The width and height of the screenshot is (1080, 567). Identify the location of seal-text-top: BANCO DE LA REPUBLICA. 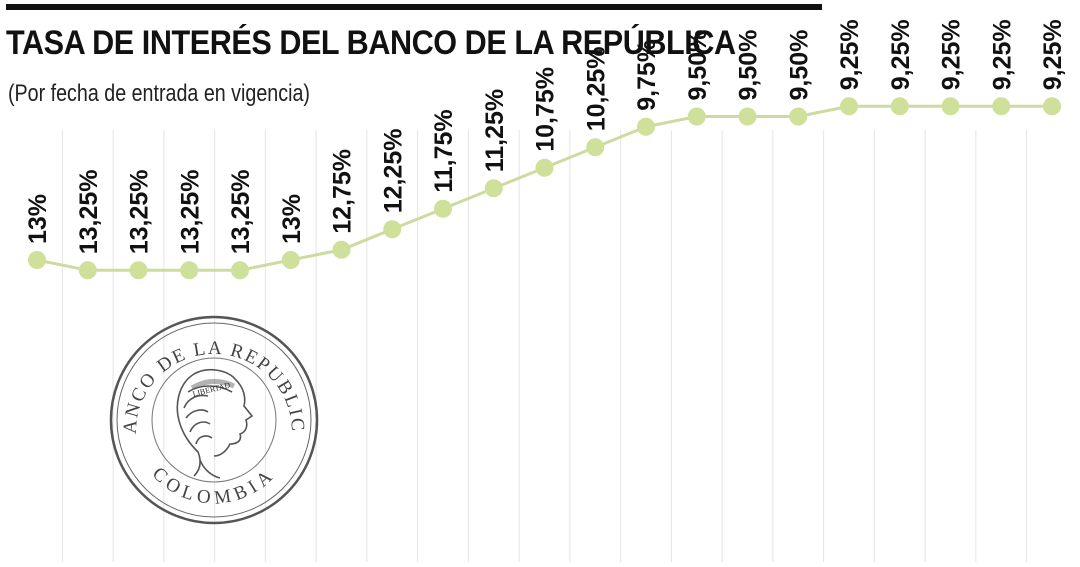
(207, 374).